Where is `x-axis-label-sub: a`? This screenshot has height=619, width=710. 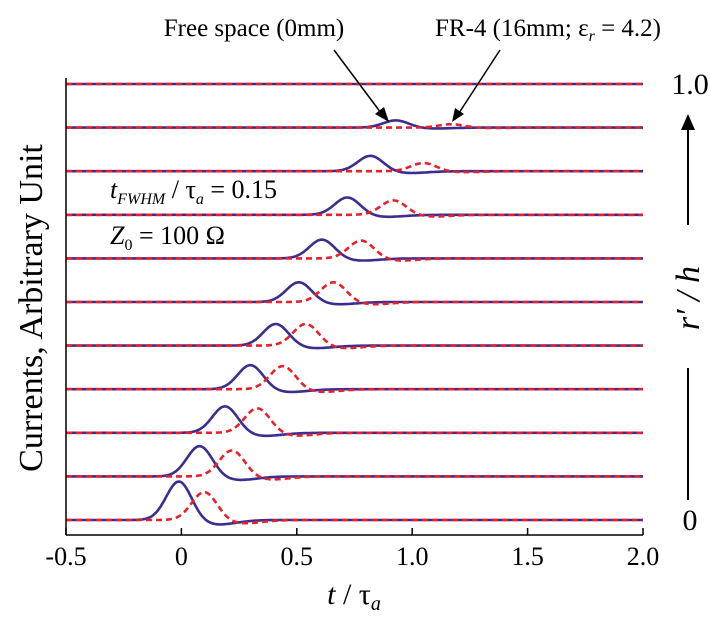
x-axis-label-sub: a is located at coordinates (376, 604).